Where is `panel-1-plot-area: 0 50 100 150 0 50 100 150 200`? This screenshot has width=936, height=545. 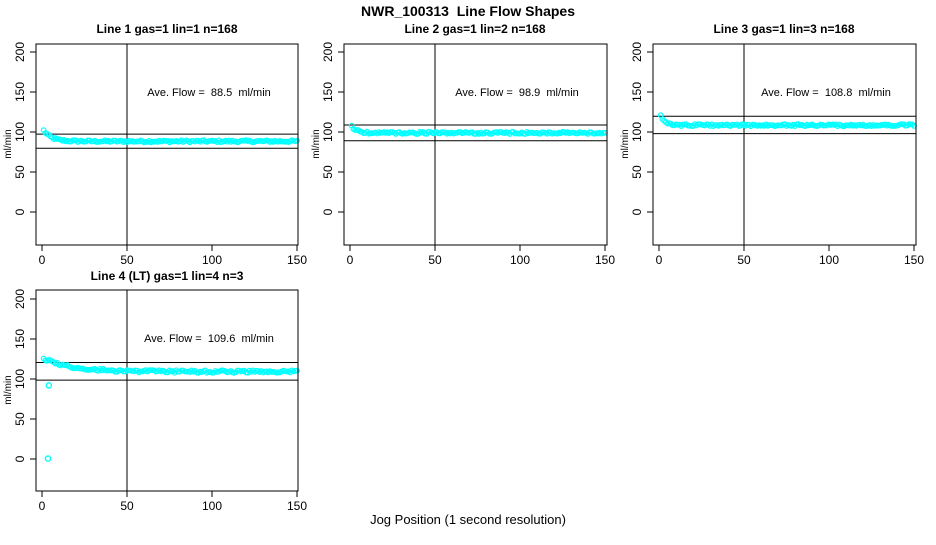
panel-1-plot-area: 0 50 100 150 0 50 100 150 200 is located at coordinates (160, 154).